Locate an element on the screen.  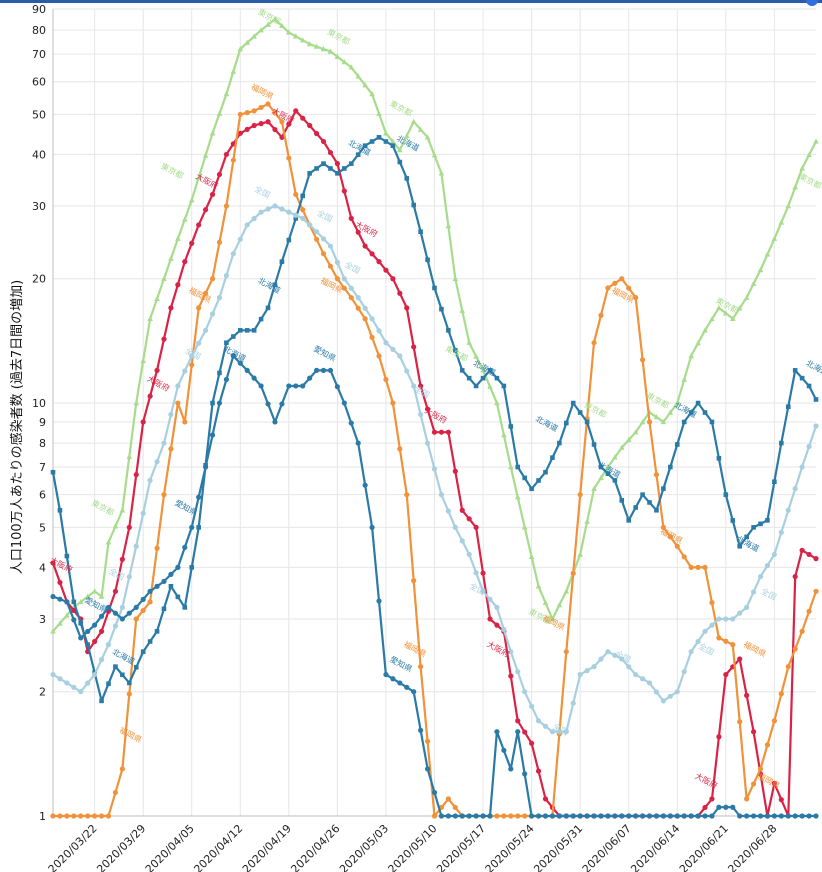
y-tick-label: 10 is located at coordinates (39, 403).